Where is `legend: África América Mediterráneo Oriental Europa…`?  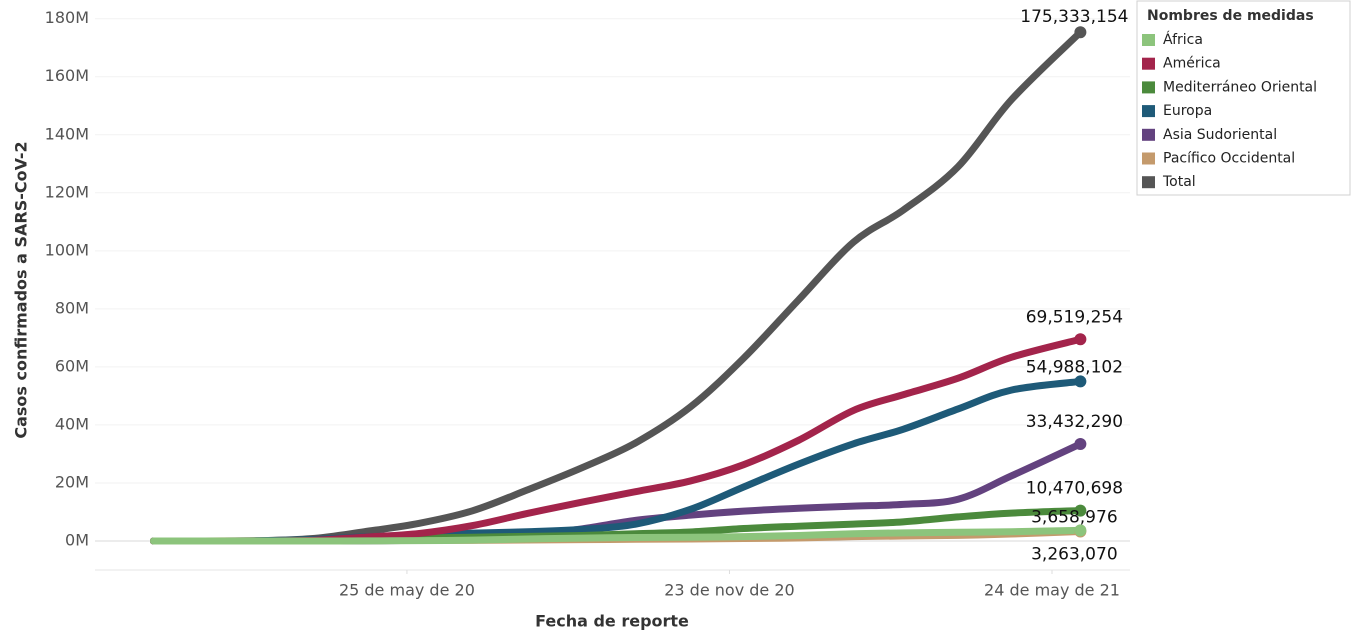
legend: África América Mediterráneo Oriental Europa… is located at coordinates (1229, 110).